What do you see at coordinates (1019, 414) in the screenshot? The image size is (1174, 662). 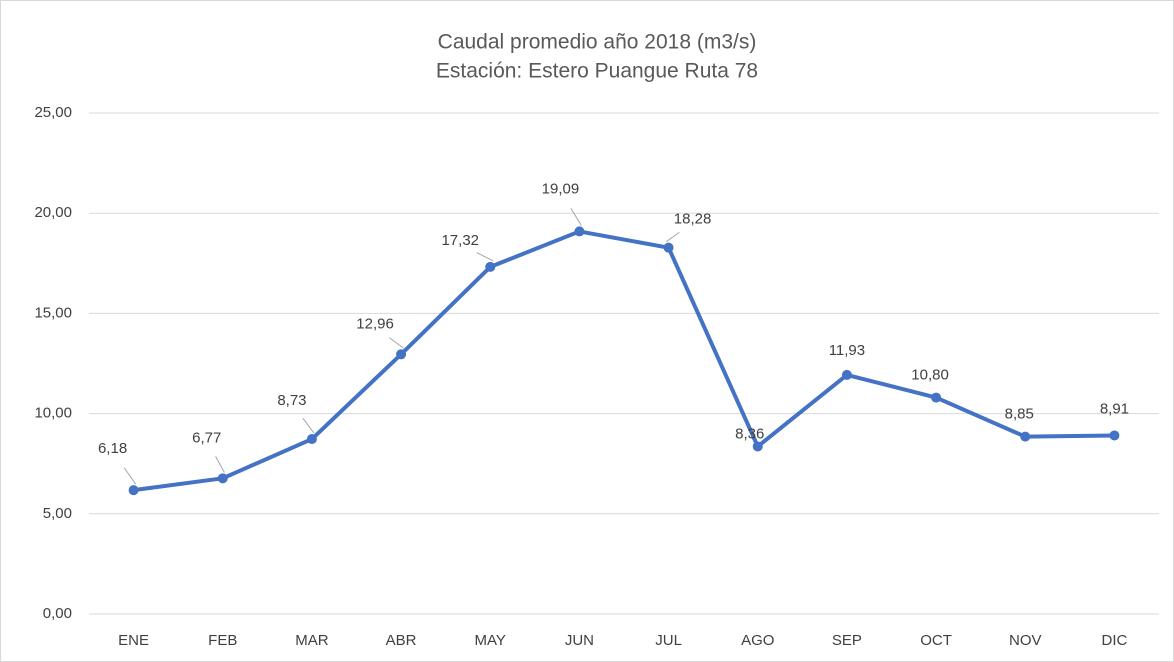 I see `data-label: 8,85` at bounding box center [1019, 414].